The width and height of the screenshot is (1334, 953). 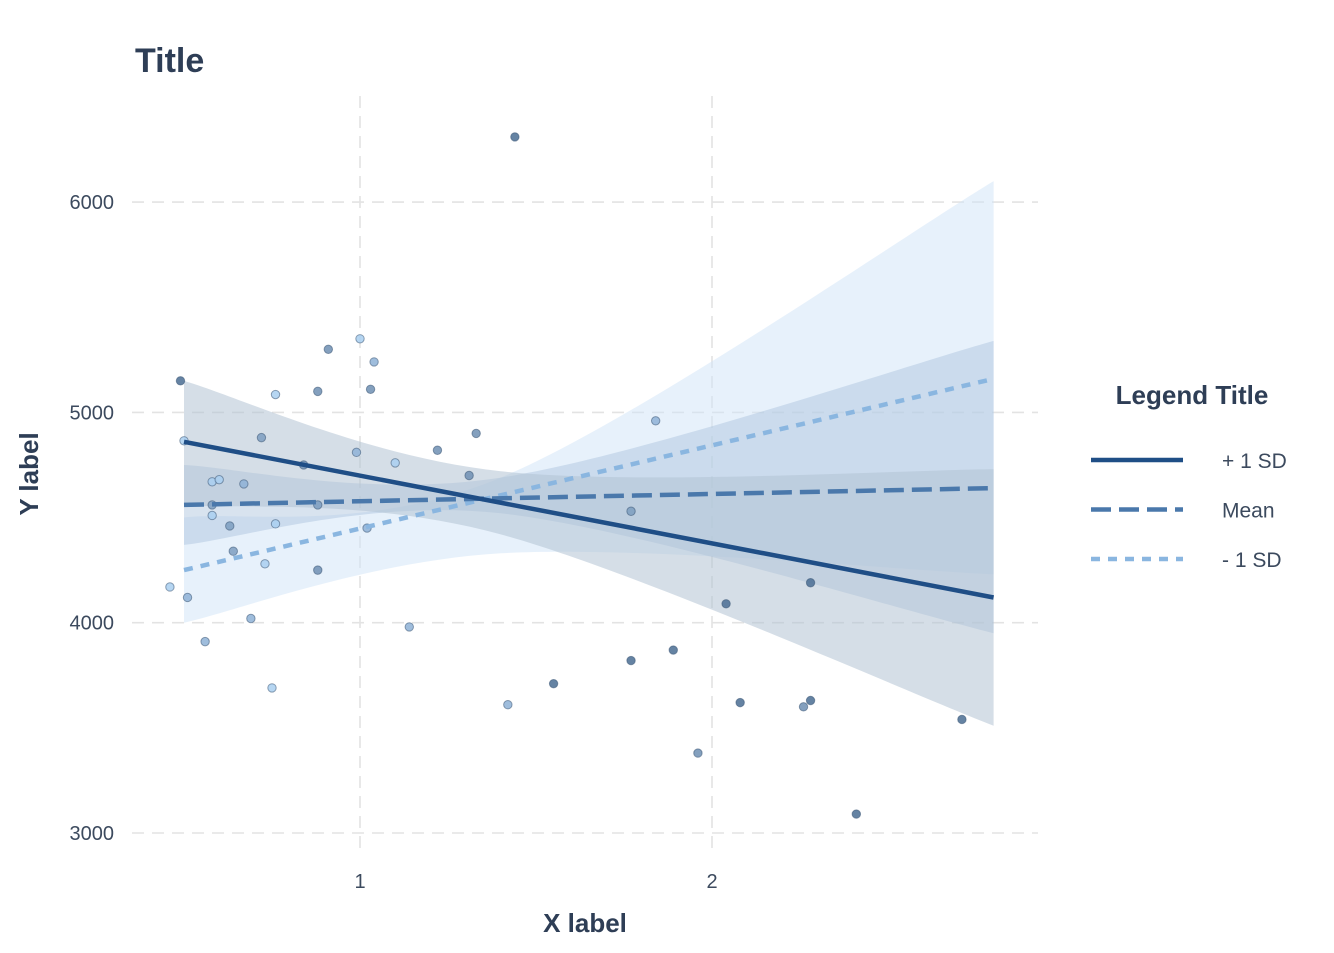 I want to click on regression-lines, so click(x=589, y=488).